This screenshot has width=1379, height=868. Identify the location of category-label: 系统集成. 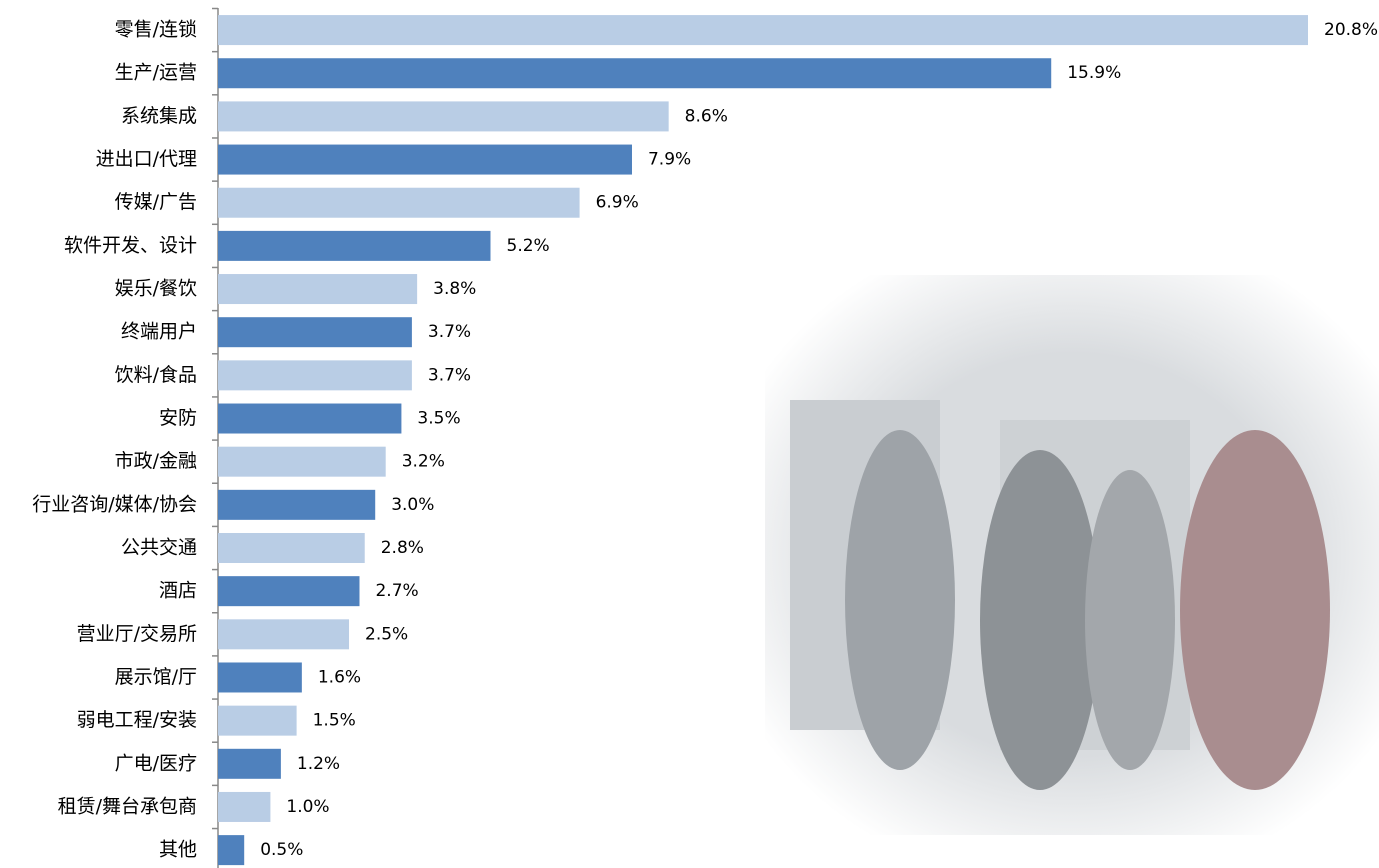
(159, 116).